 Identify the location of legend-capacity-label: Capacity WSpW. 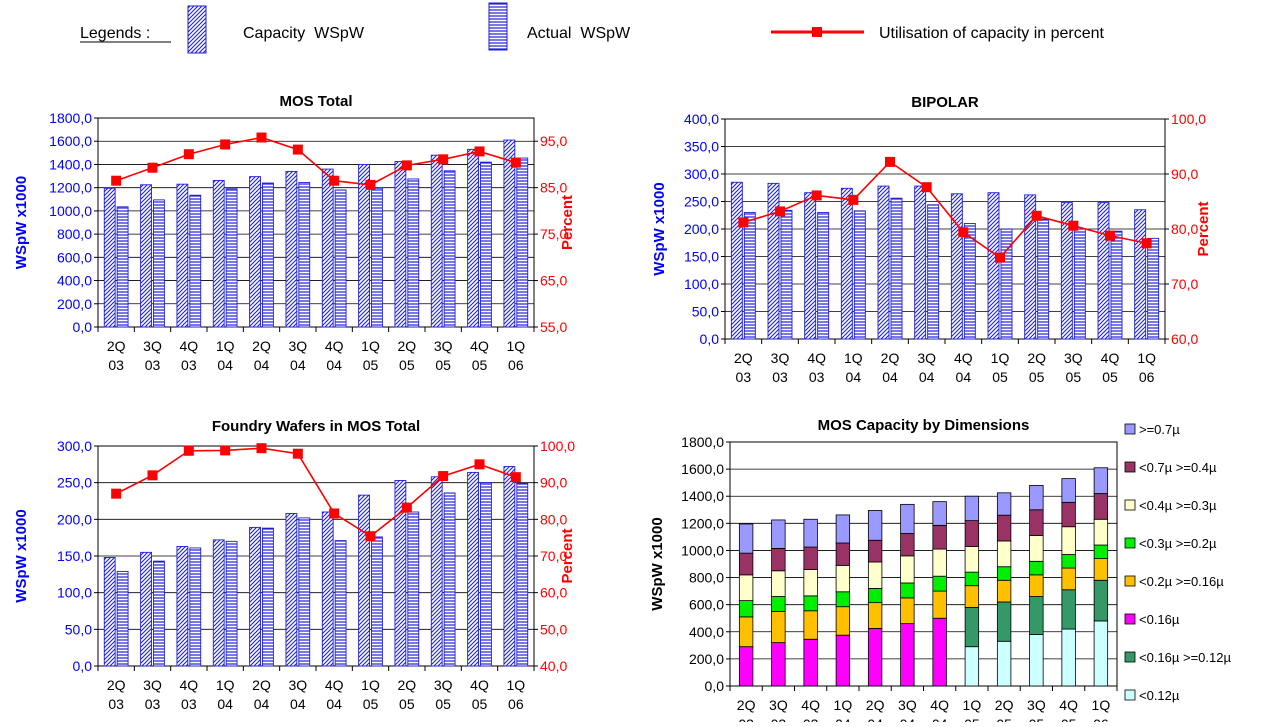
(304, 33).